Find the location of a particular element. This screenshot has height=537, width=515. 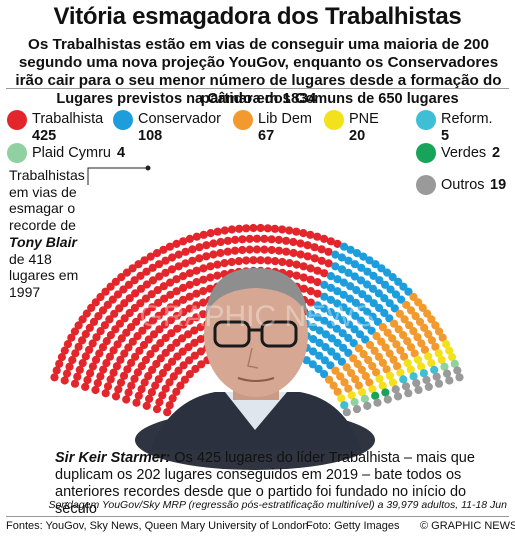

legend-swatch-pne is located at coordinates (334, 120).